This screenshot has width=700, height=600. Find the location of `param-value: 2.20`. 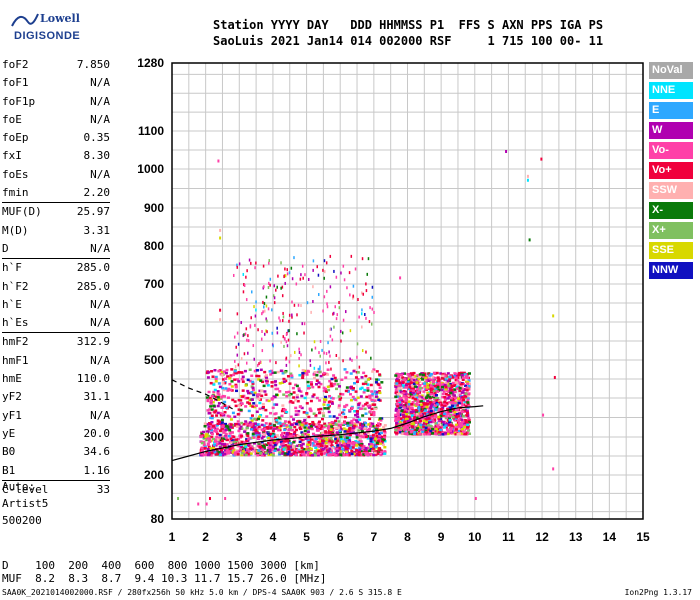

param-value: 2.20 is located at coordinates (97, 193).